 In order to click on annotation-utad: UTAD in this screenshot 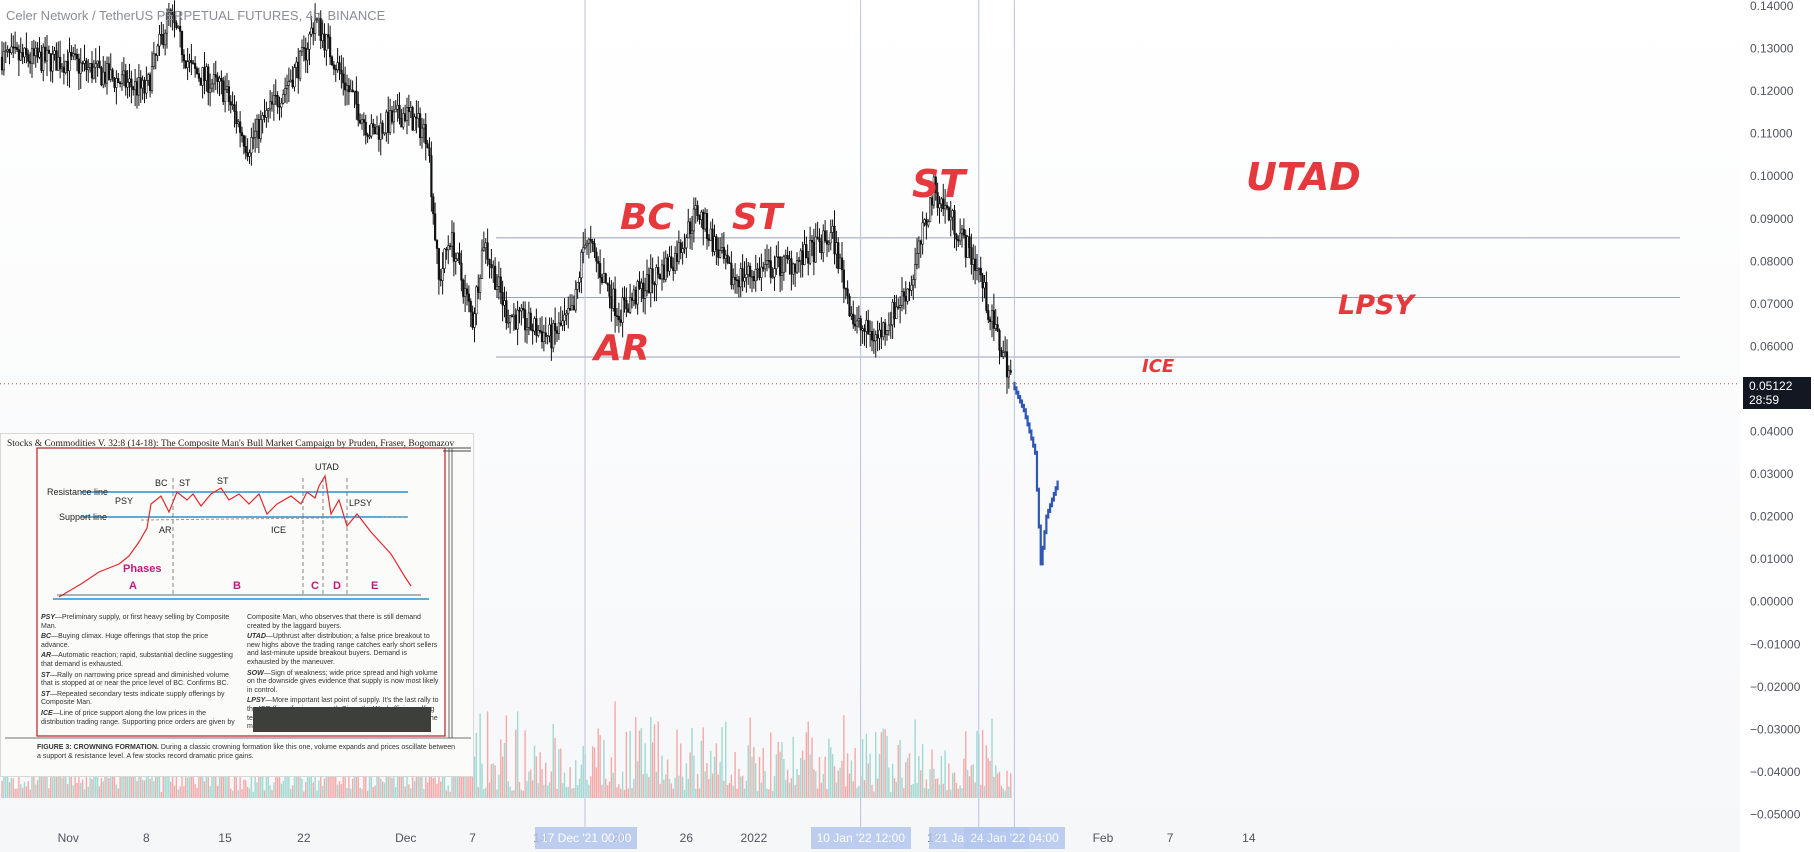, I will do `click(1303, 177)`.